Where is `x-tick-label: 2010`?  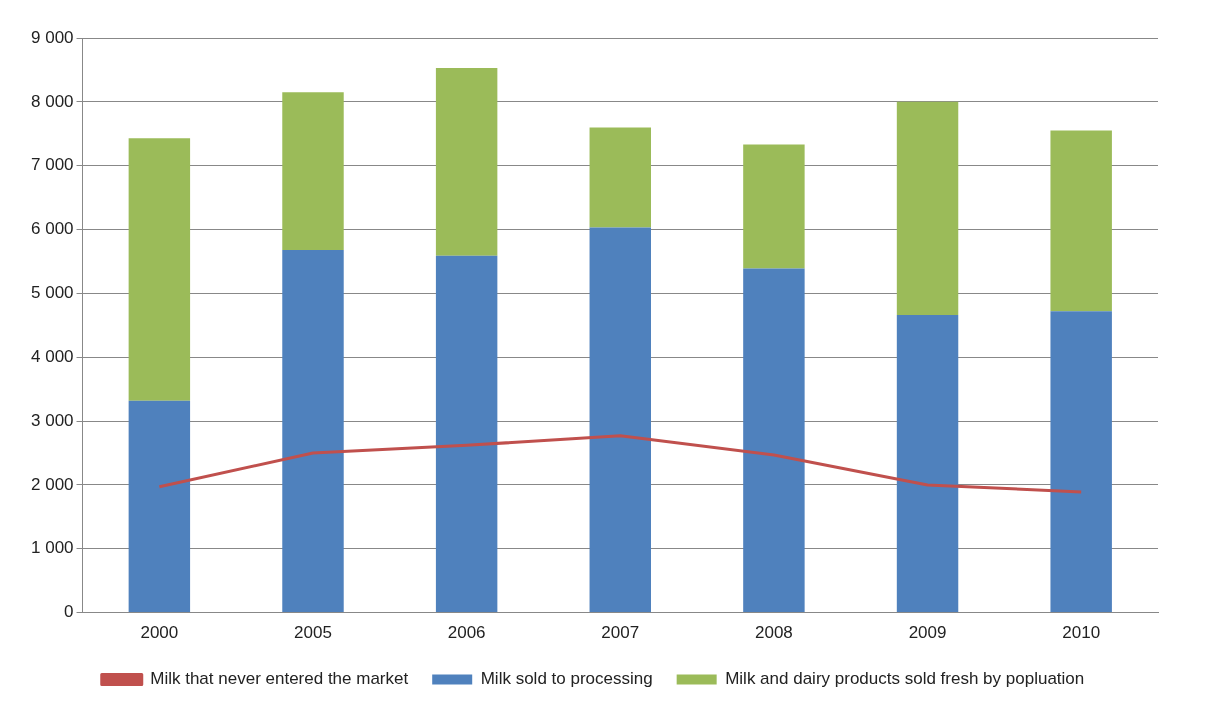 x-tick-label: 2010 is located at coordinates (1081, 633).